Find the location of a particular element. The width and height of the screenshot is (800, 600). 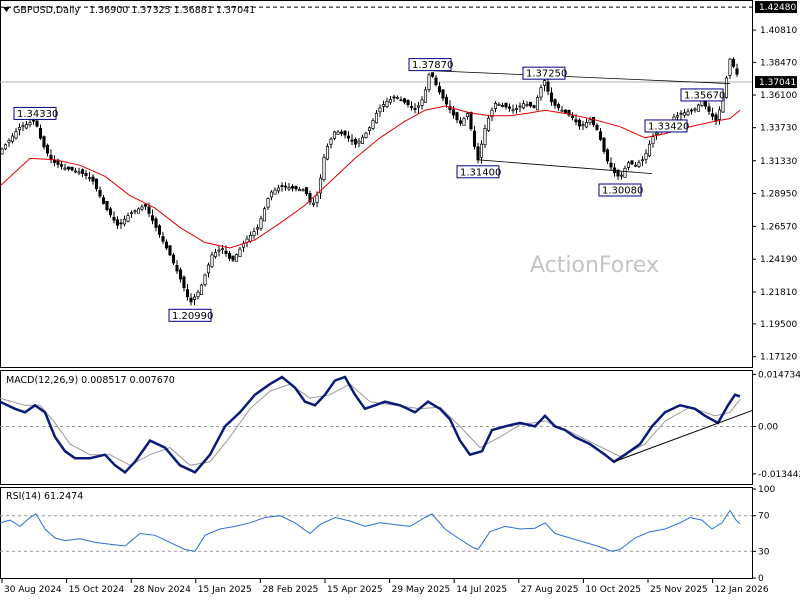

time-tick-label: 12 Jan 2026 is located at coordinates (742, 590).